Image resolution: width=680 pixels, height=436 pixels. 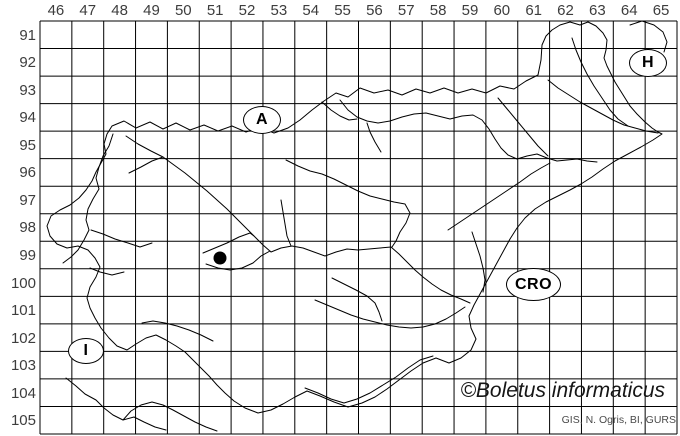 What do you see at coordinates (151, 10) in the screenshot?
I see `col-label-49: 49` at bounding box center [151, 10].